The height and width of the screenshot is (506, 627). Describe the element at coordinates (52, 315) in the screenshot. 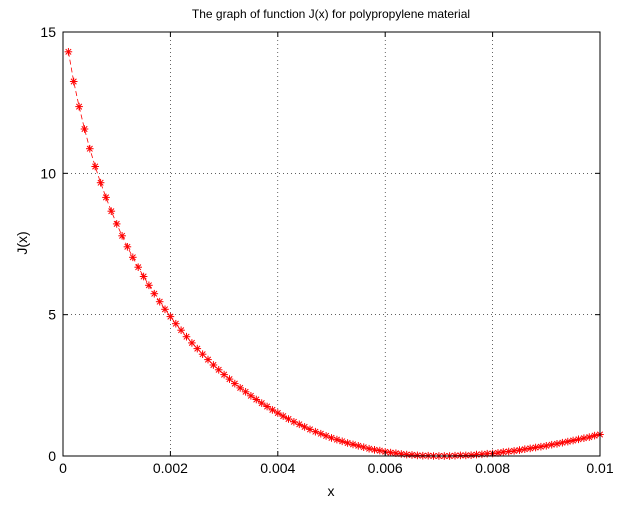

I see `y-tick-label: 5` at that location.